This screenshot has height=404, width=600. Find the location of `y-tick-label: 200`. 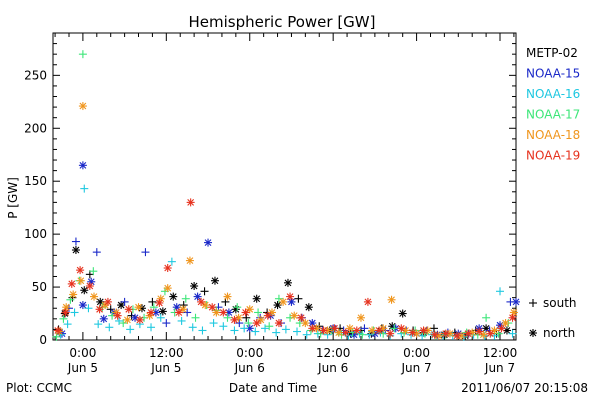

y-tick-label: 200 is located at coordinates (35, 128).